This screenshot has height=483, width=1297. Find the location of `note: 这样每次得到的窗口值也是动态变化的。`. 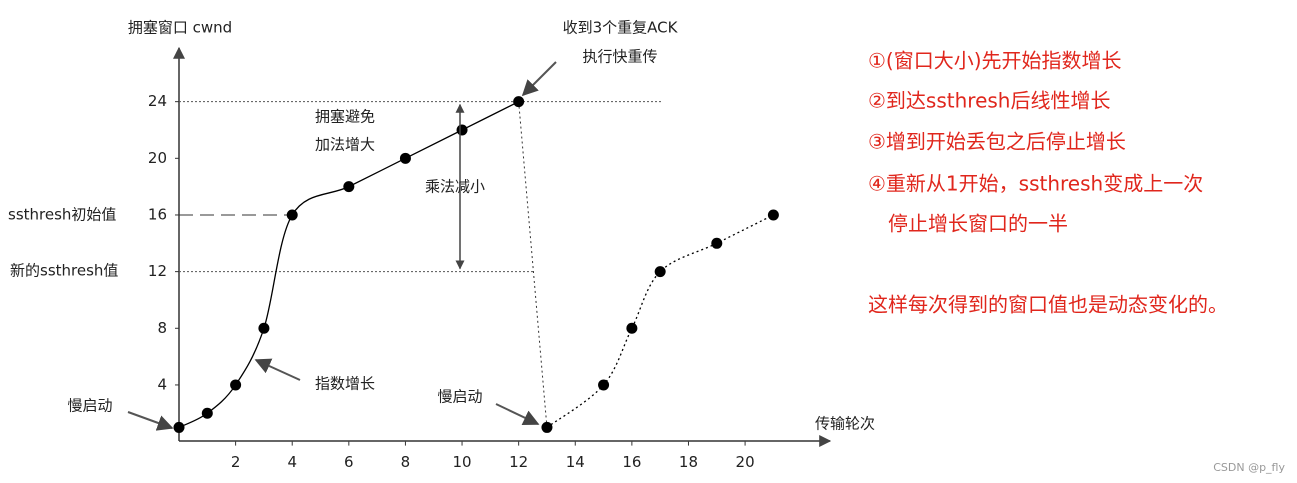

note: 这样每次得到的窗口值也是动态变化的。 is located at coordinates (1048, 305).